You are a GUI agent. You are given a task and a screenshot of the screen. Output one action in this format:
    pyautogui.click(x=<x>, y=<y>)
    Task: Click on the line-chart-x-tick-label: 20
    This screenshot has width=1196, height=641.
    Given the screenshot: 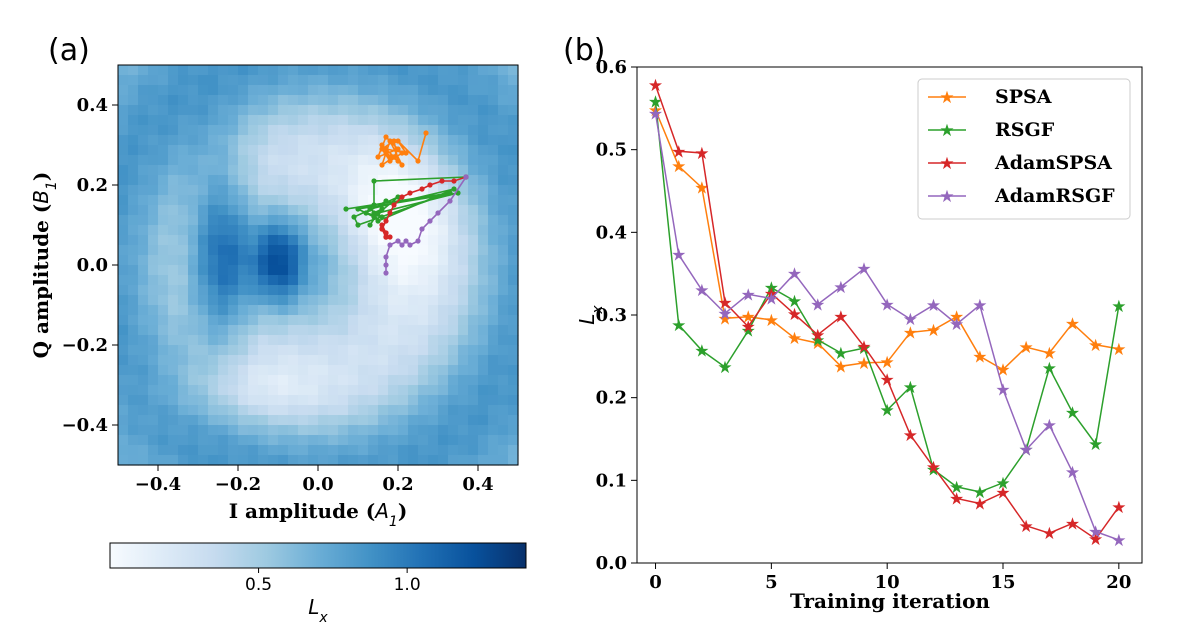 What is the action you would take?
    pyautogui.click(x=1118, y=582)
    